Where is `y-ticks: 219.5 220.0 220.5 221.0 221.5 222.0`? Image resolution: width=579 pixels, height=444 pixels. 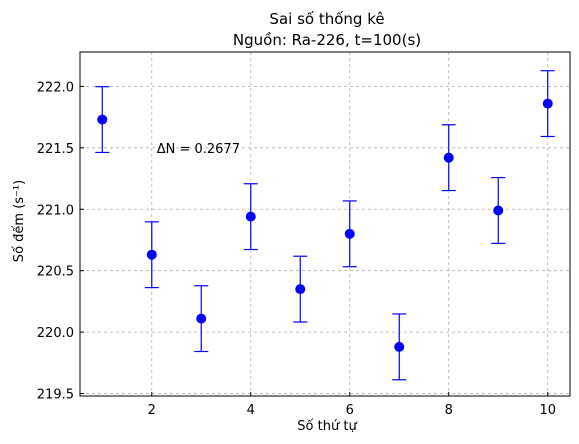 y-ticks: 219.5 220.0 220.5 221.0 221.5 222.0 is located at coordinates (60, 241).